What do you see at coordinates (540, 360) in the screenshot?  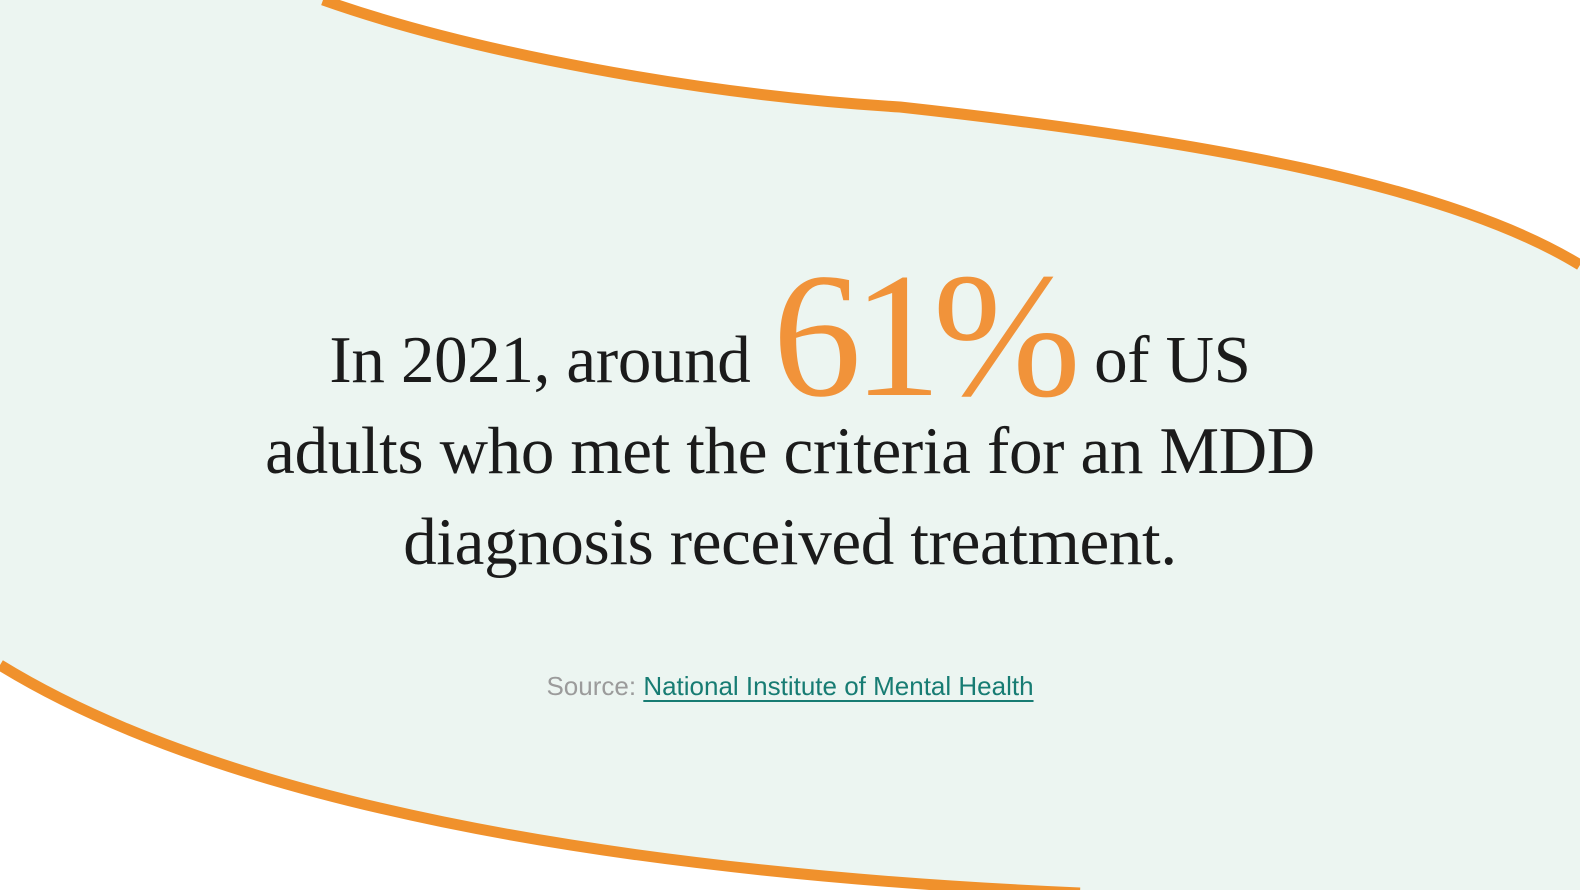 I see `headline-prefix: In 2021, around` at bounding box center [540, 360].